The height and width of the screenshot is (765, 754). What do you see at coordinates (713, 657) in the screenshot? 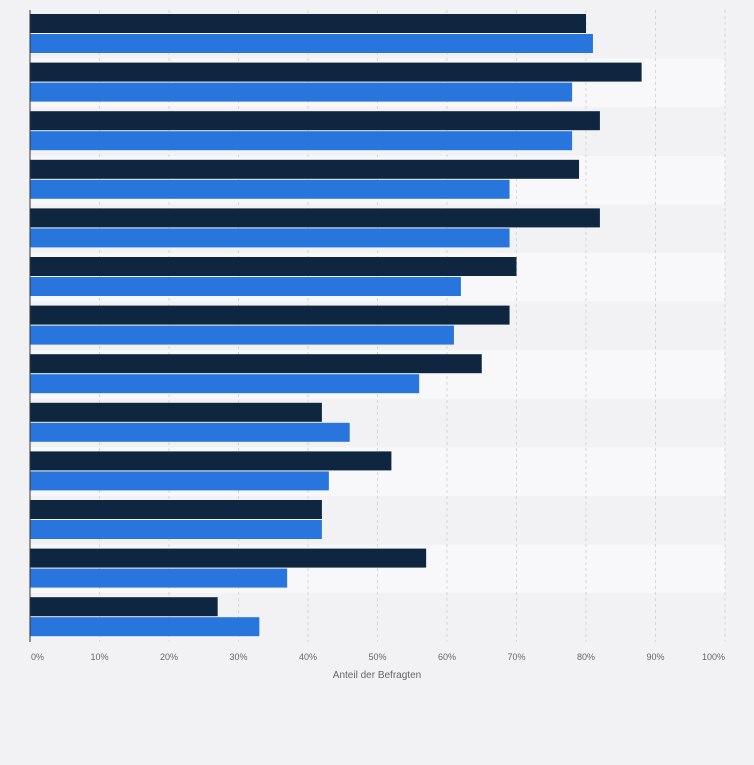
I see `x-tick-label: 100%` at bounding box center [713, 657].